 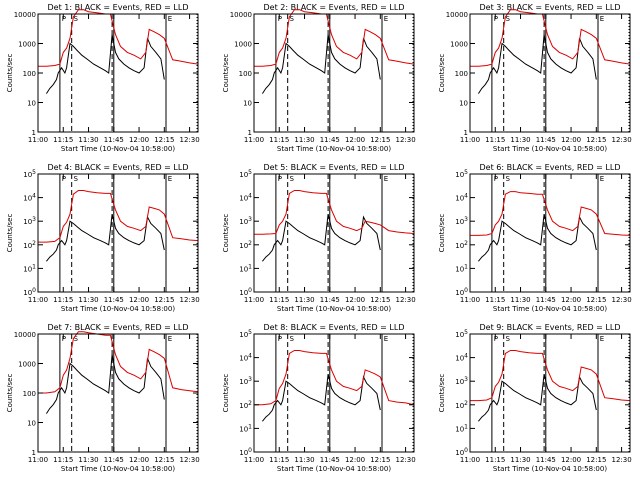 I want to click on y-tick-label: 100, so click(x=29, y=74).